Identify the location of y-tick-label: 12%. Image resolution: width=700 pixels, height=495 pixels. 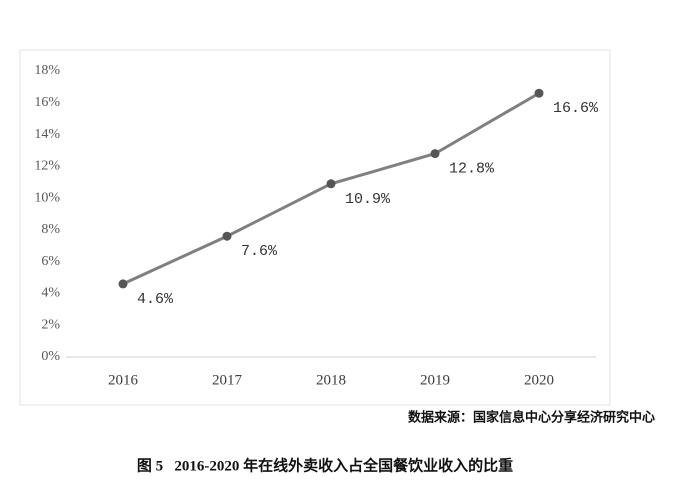
(47, 166).